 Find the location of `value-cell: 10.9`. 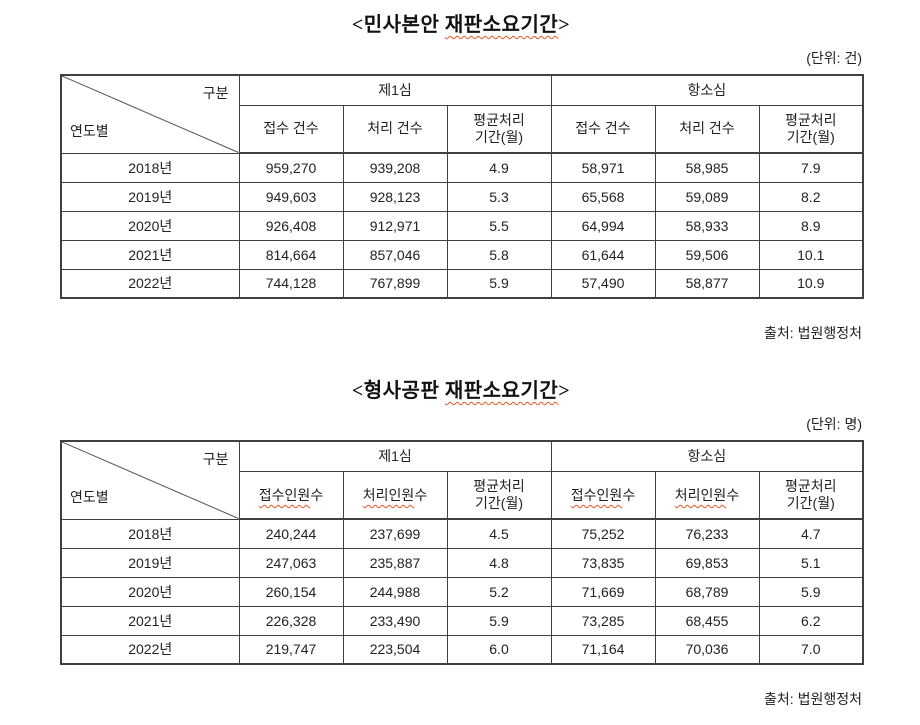

value-cell: 10.9 is located at coordinates (811, 283).